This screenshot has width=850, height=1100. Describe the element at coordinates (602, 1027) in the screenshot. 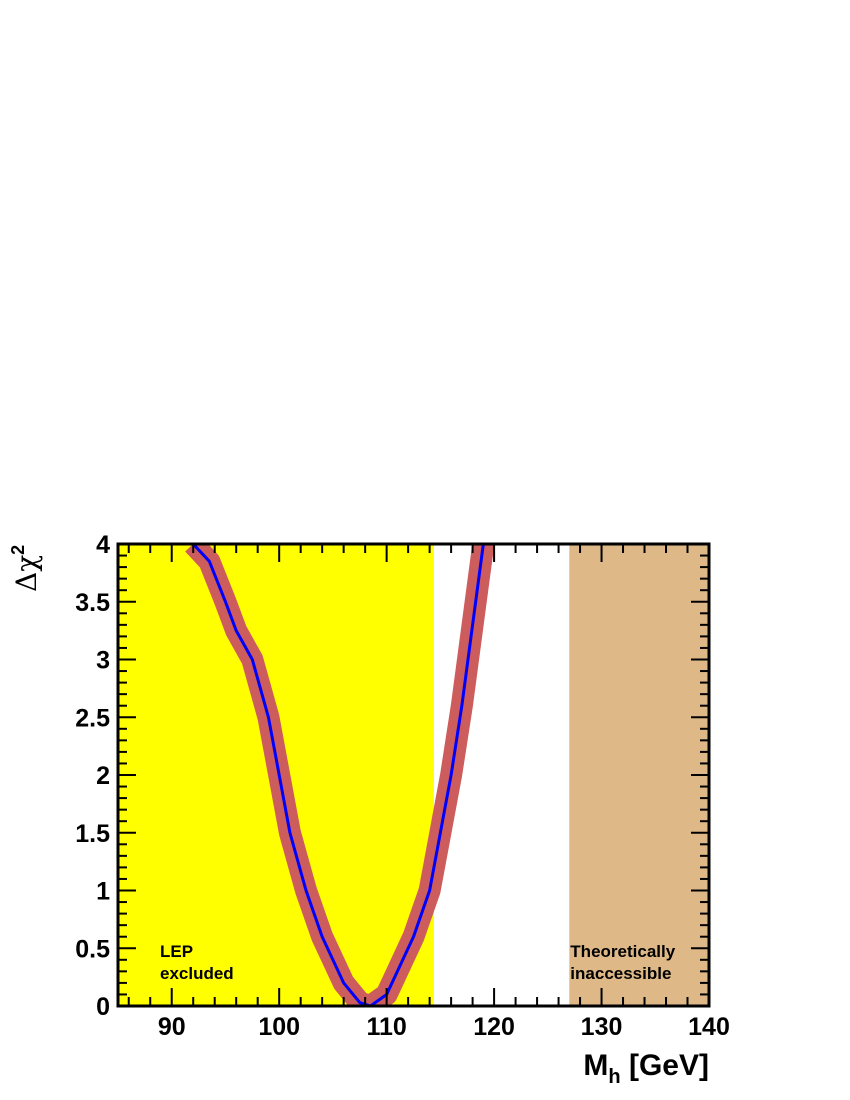

I see `x-tick-label: 130` at that location.